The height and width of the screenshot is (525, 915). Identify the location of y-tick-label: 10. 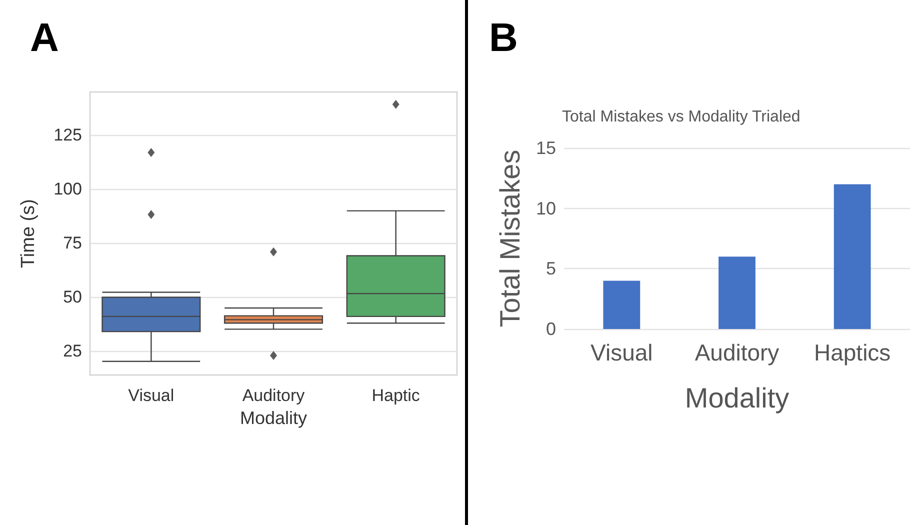
(546, 208).